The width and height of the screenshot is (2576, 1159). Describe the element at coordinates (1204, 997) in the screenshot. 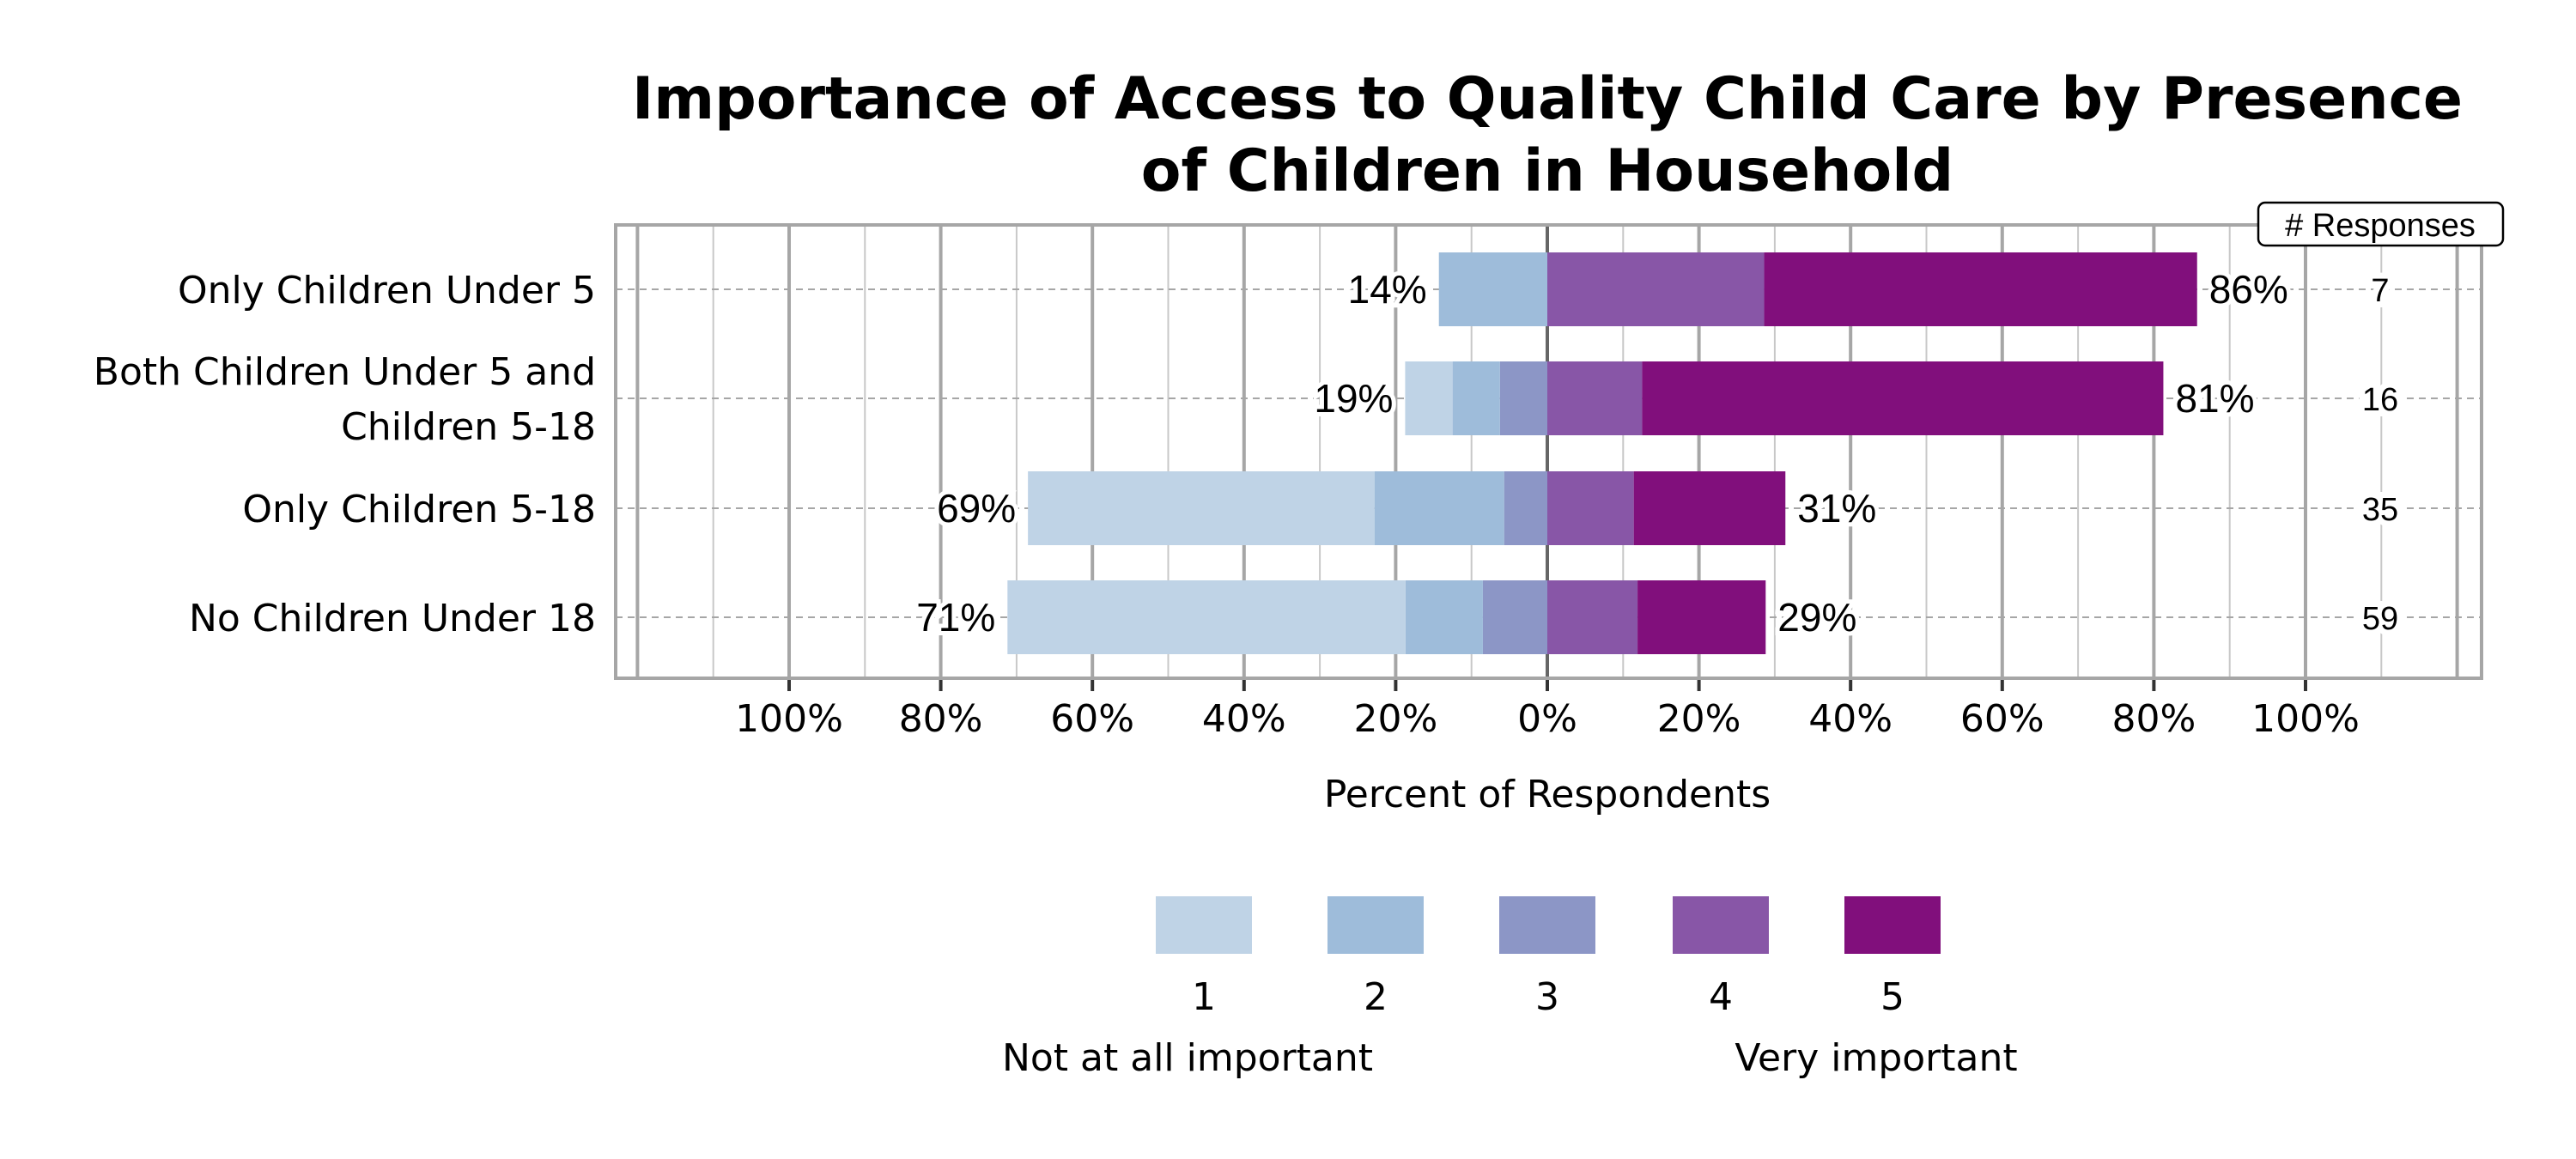

I see `legend-label-1: 1` at that location.